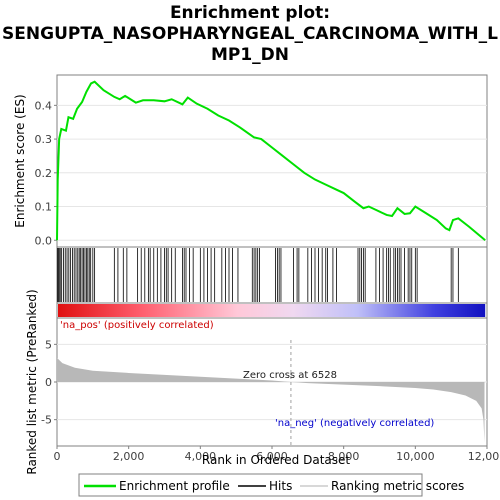  I want to click on es-tick-label: 0.4, so click(44, 105).